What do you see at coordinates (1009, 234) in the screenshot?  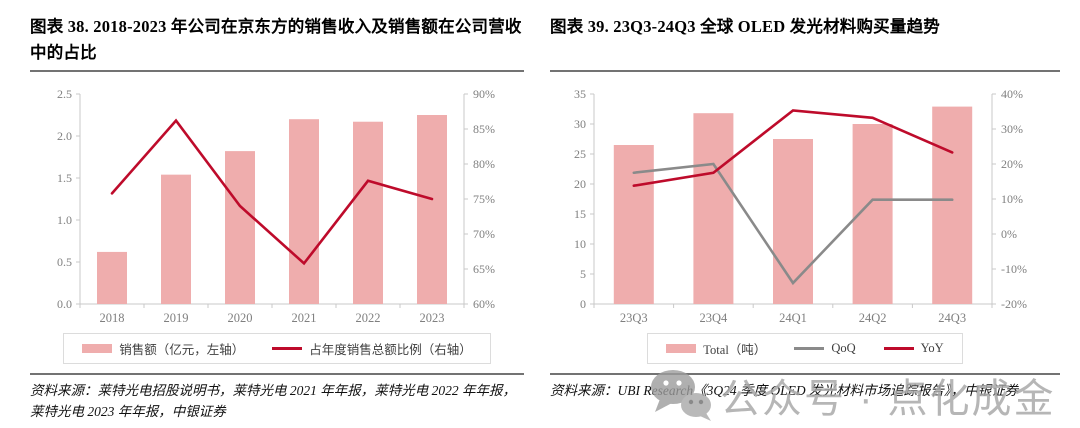 I see `svg-text: 0%` at bounding box center [1009, 234].